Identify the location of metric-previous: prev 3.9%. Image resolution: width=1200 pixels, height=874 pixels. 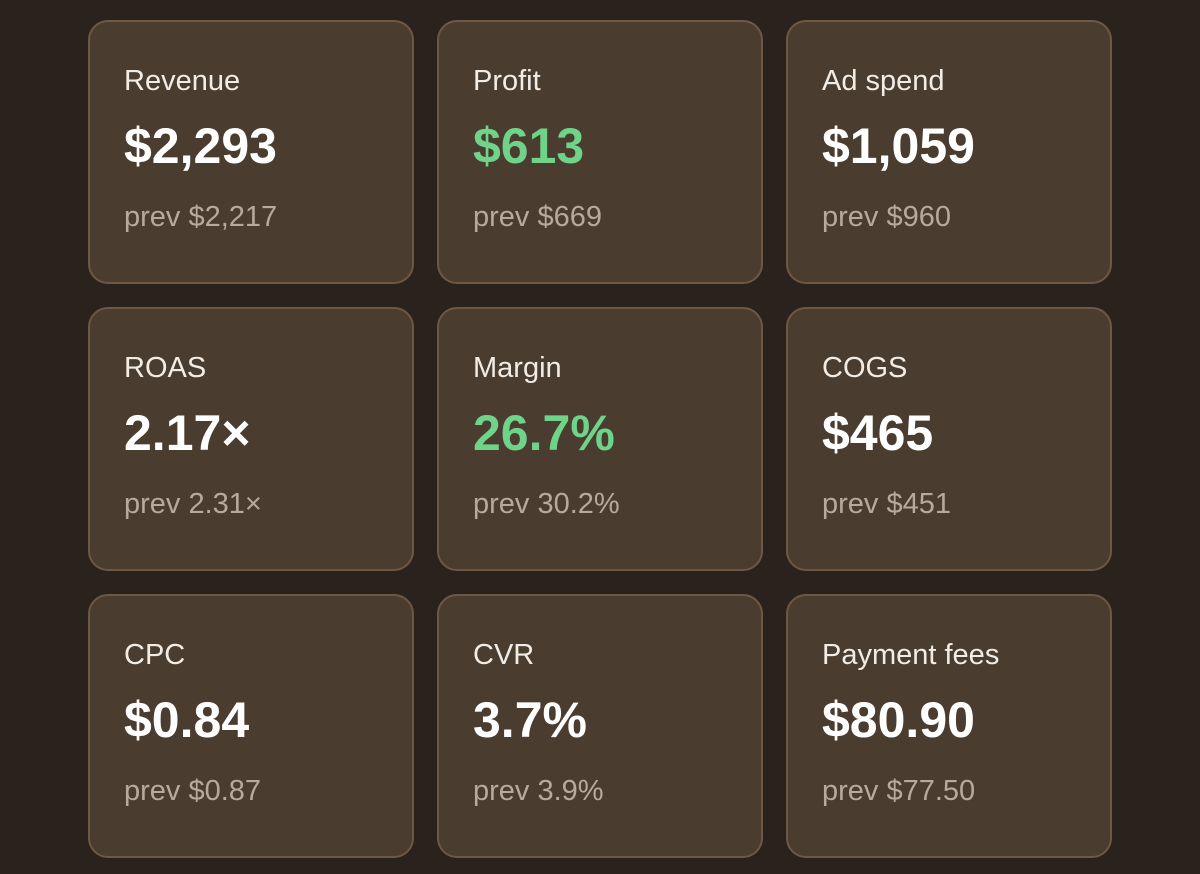
(538, 791).